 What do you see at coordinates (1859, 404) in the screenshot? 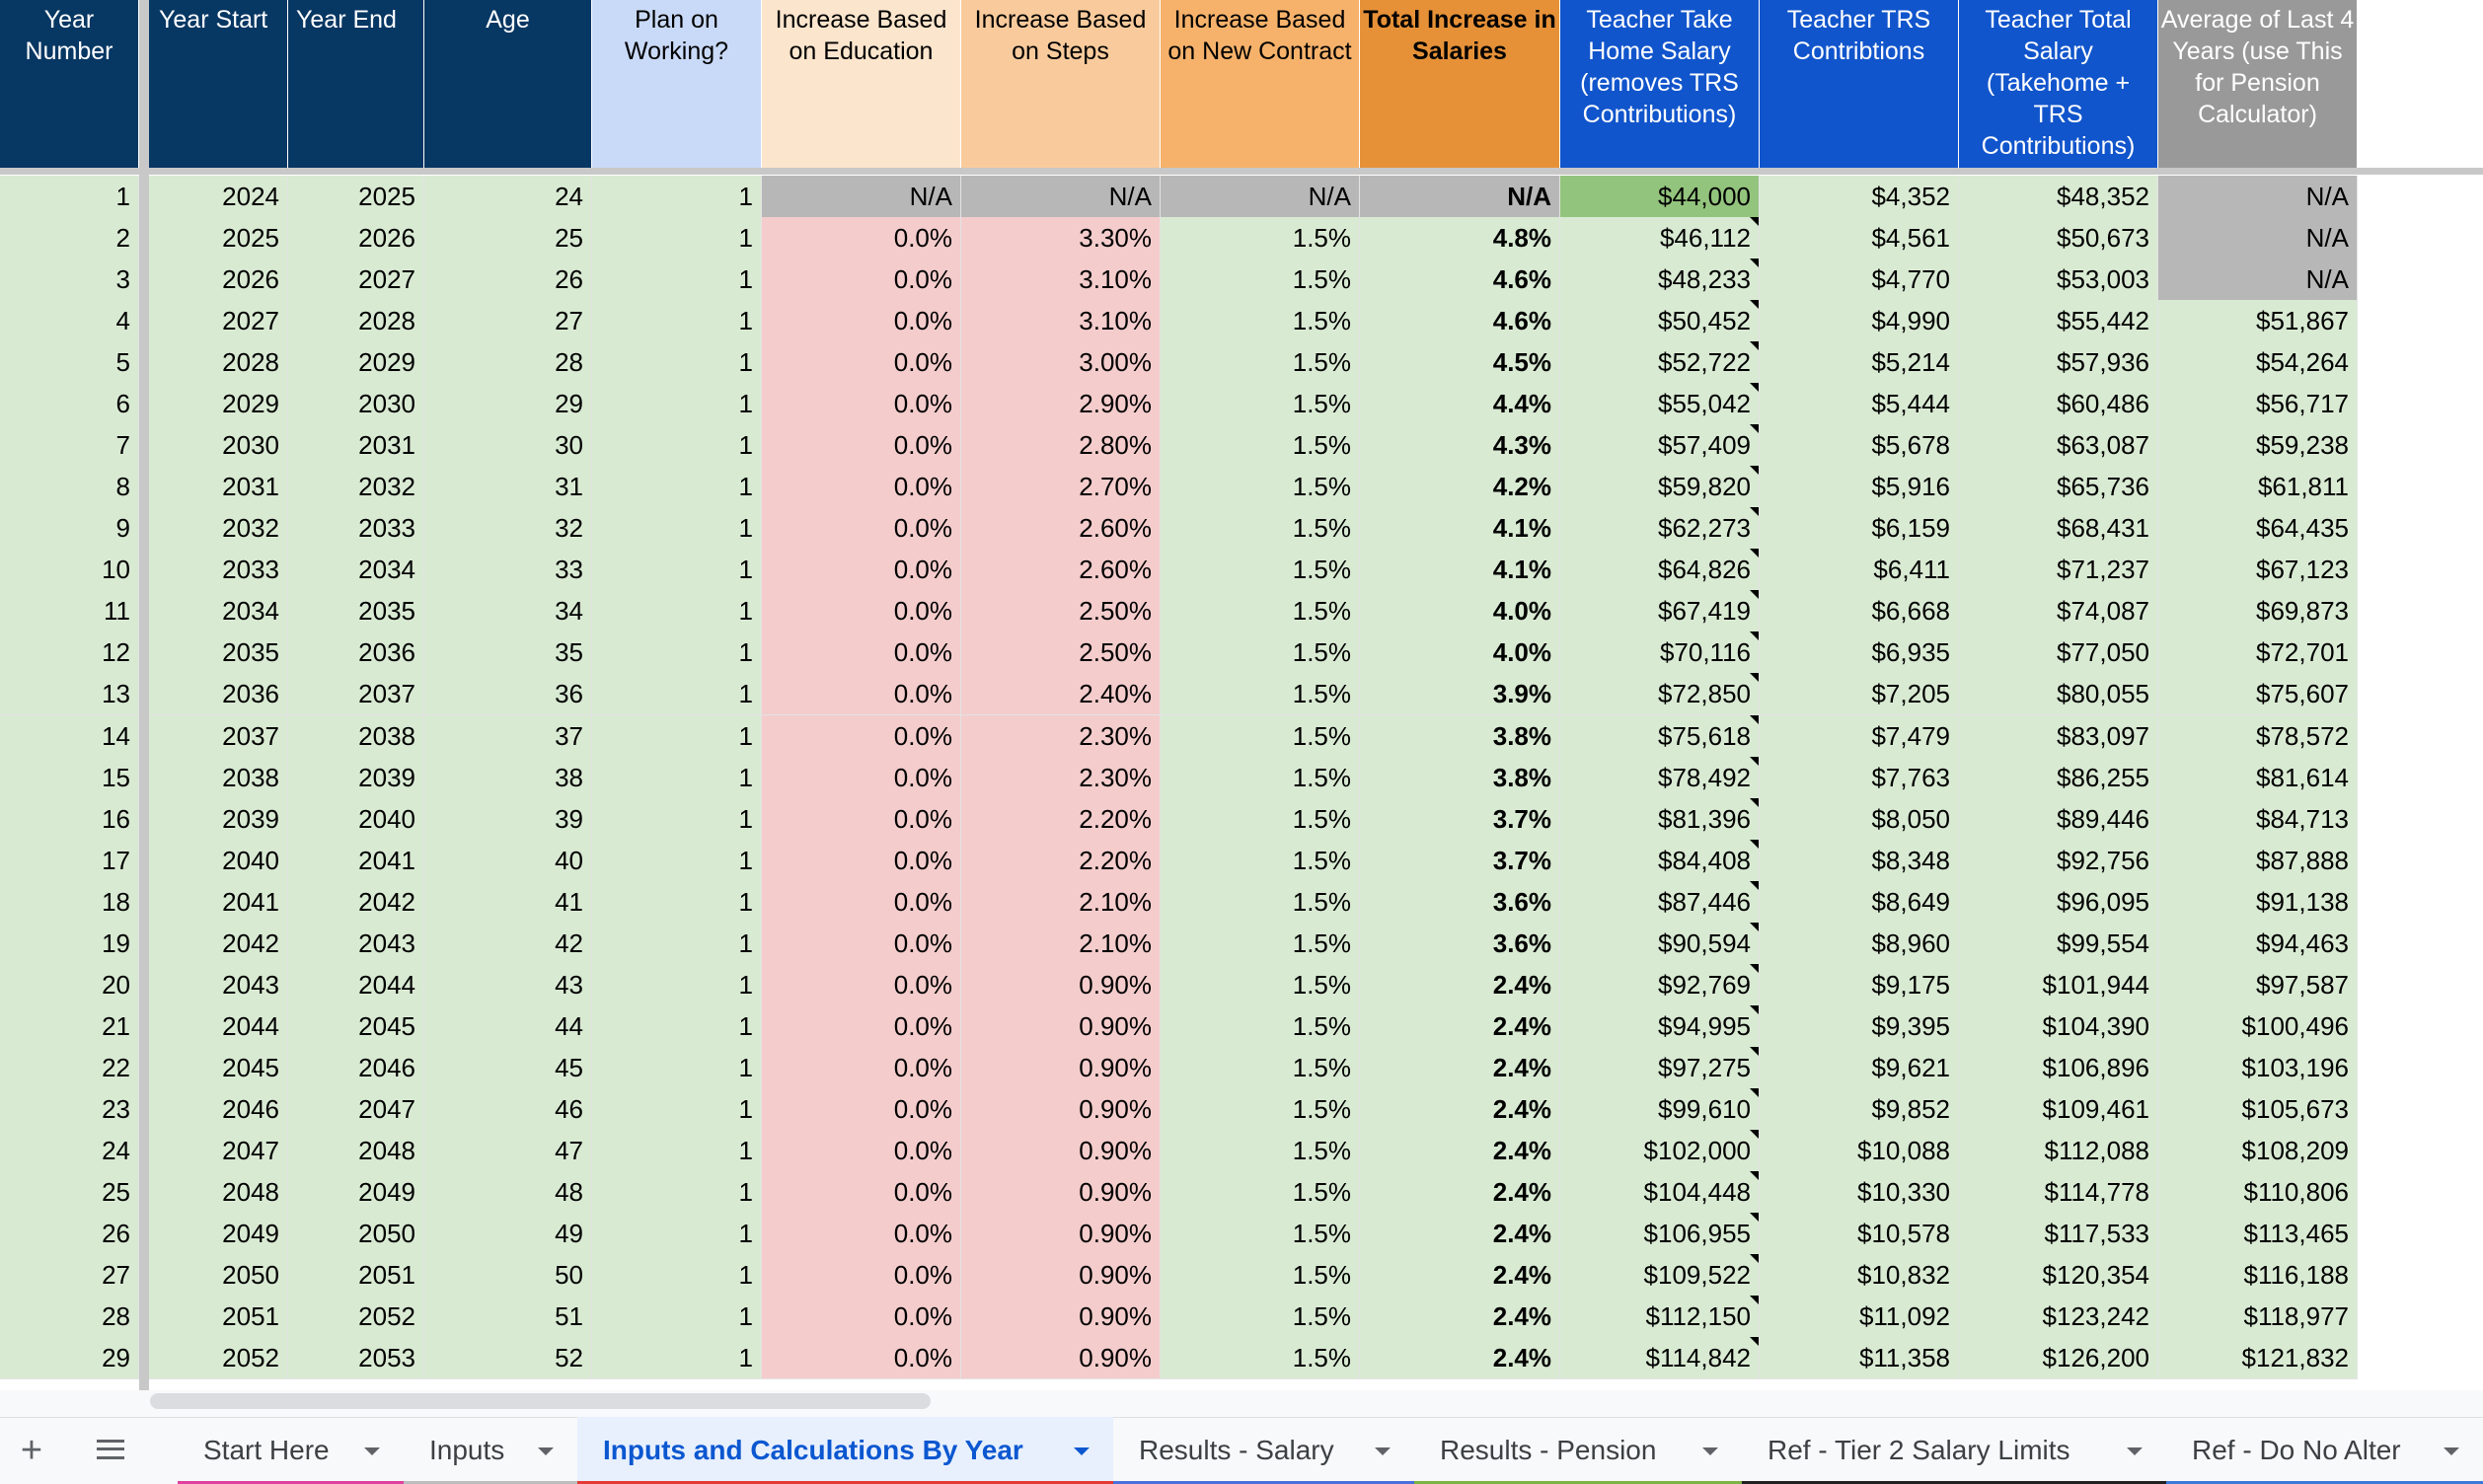
I see `cell: $5,444` at bounding box center [1859, 404].